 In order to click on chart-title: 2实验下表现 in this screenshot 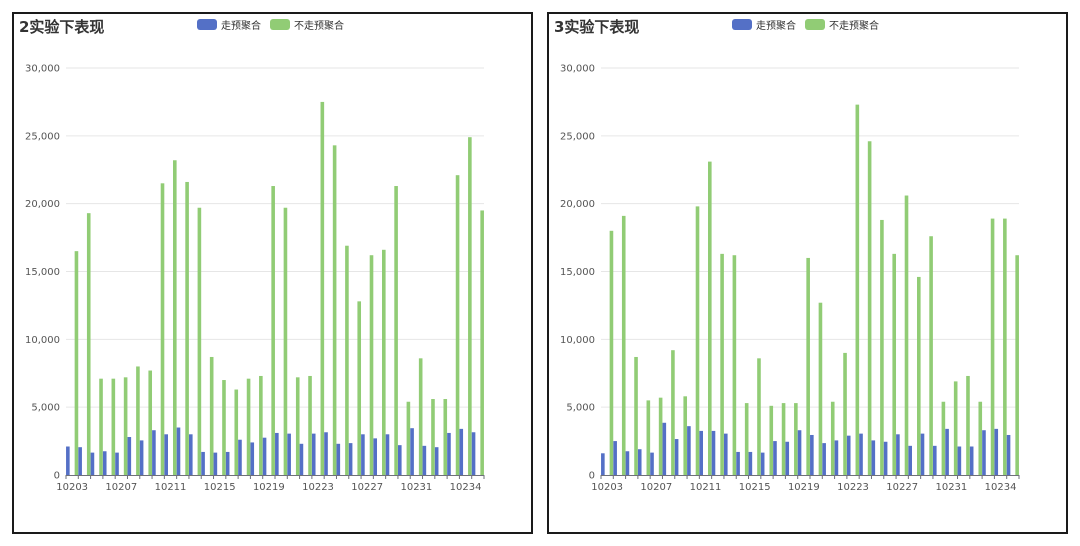, I will do `click(62, 27)`.